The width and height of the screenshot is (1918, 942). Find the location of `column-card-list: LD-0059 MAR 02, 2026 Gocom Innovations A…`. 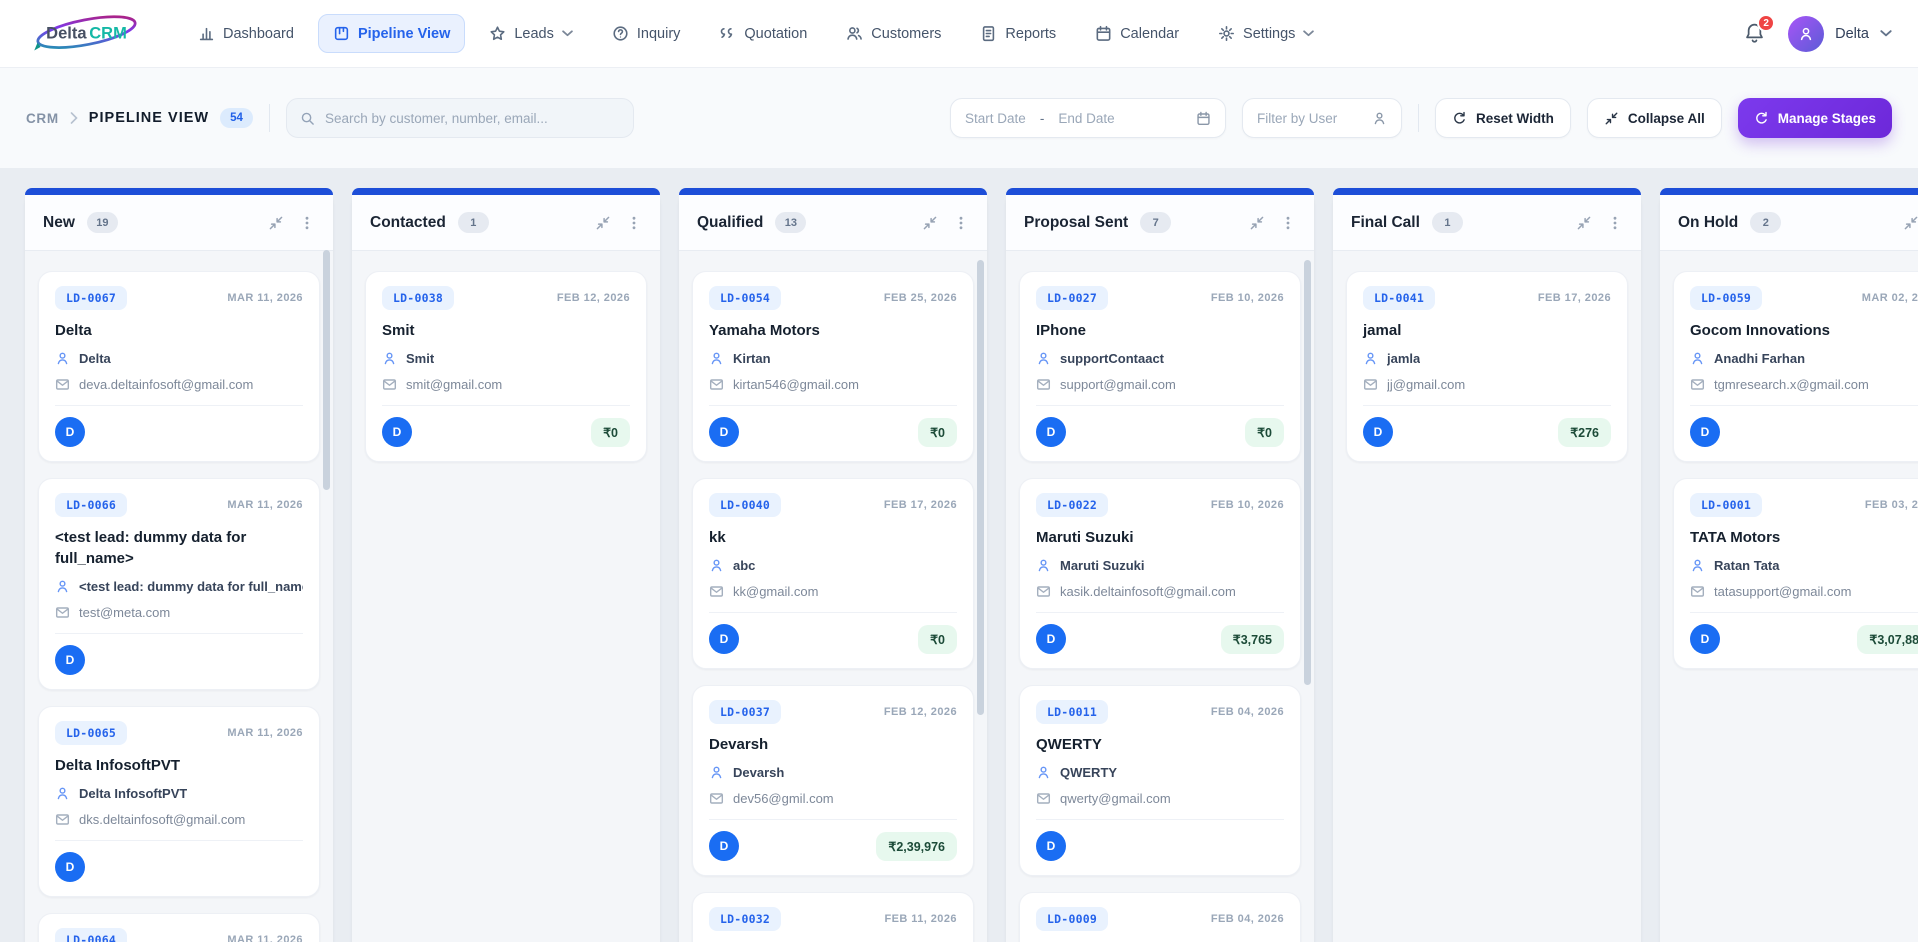

column-card-list: LD-0059 MAR 02, 2026 Gocom Innovations A… is located at coordinates (1789, 470).